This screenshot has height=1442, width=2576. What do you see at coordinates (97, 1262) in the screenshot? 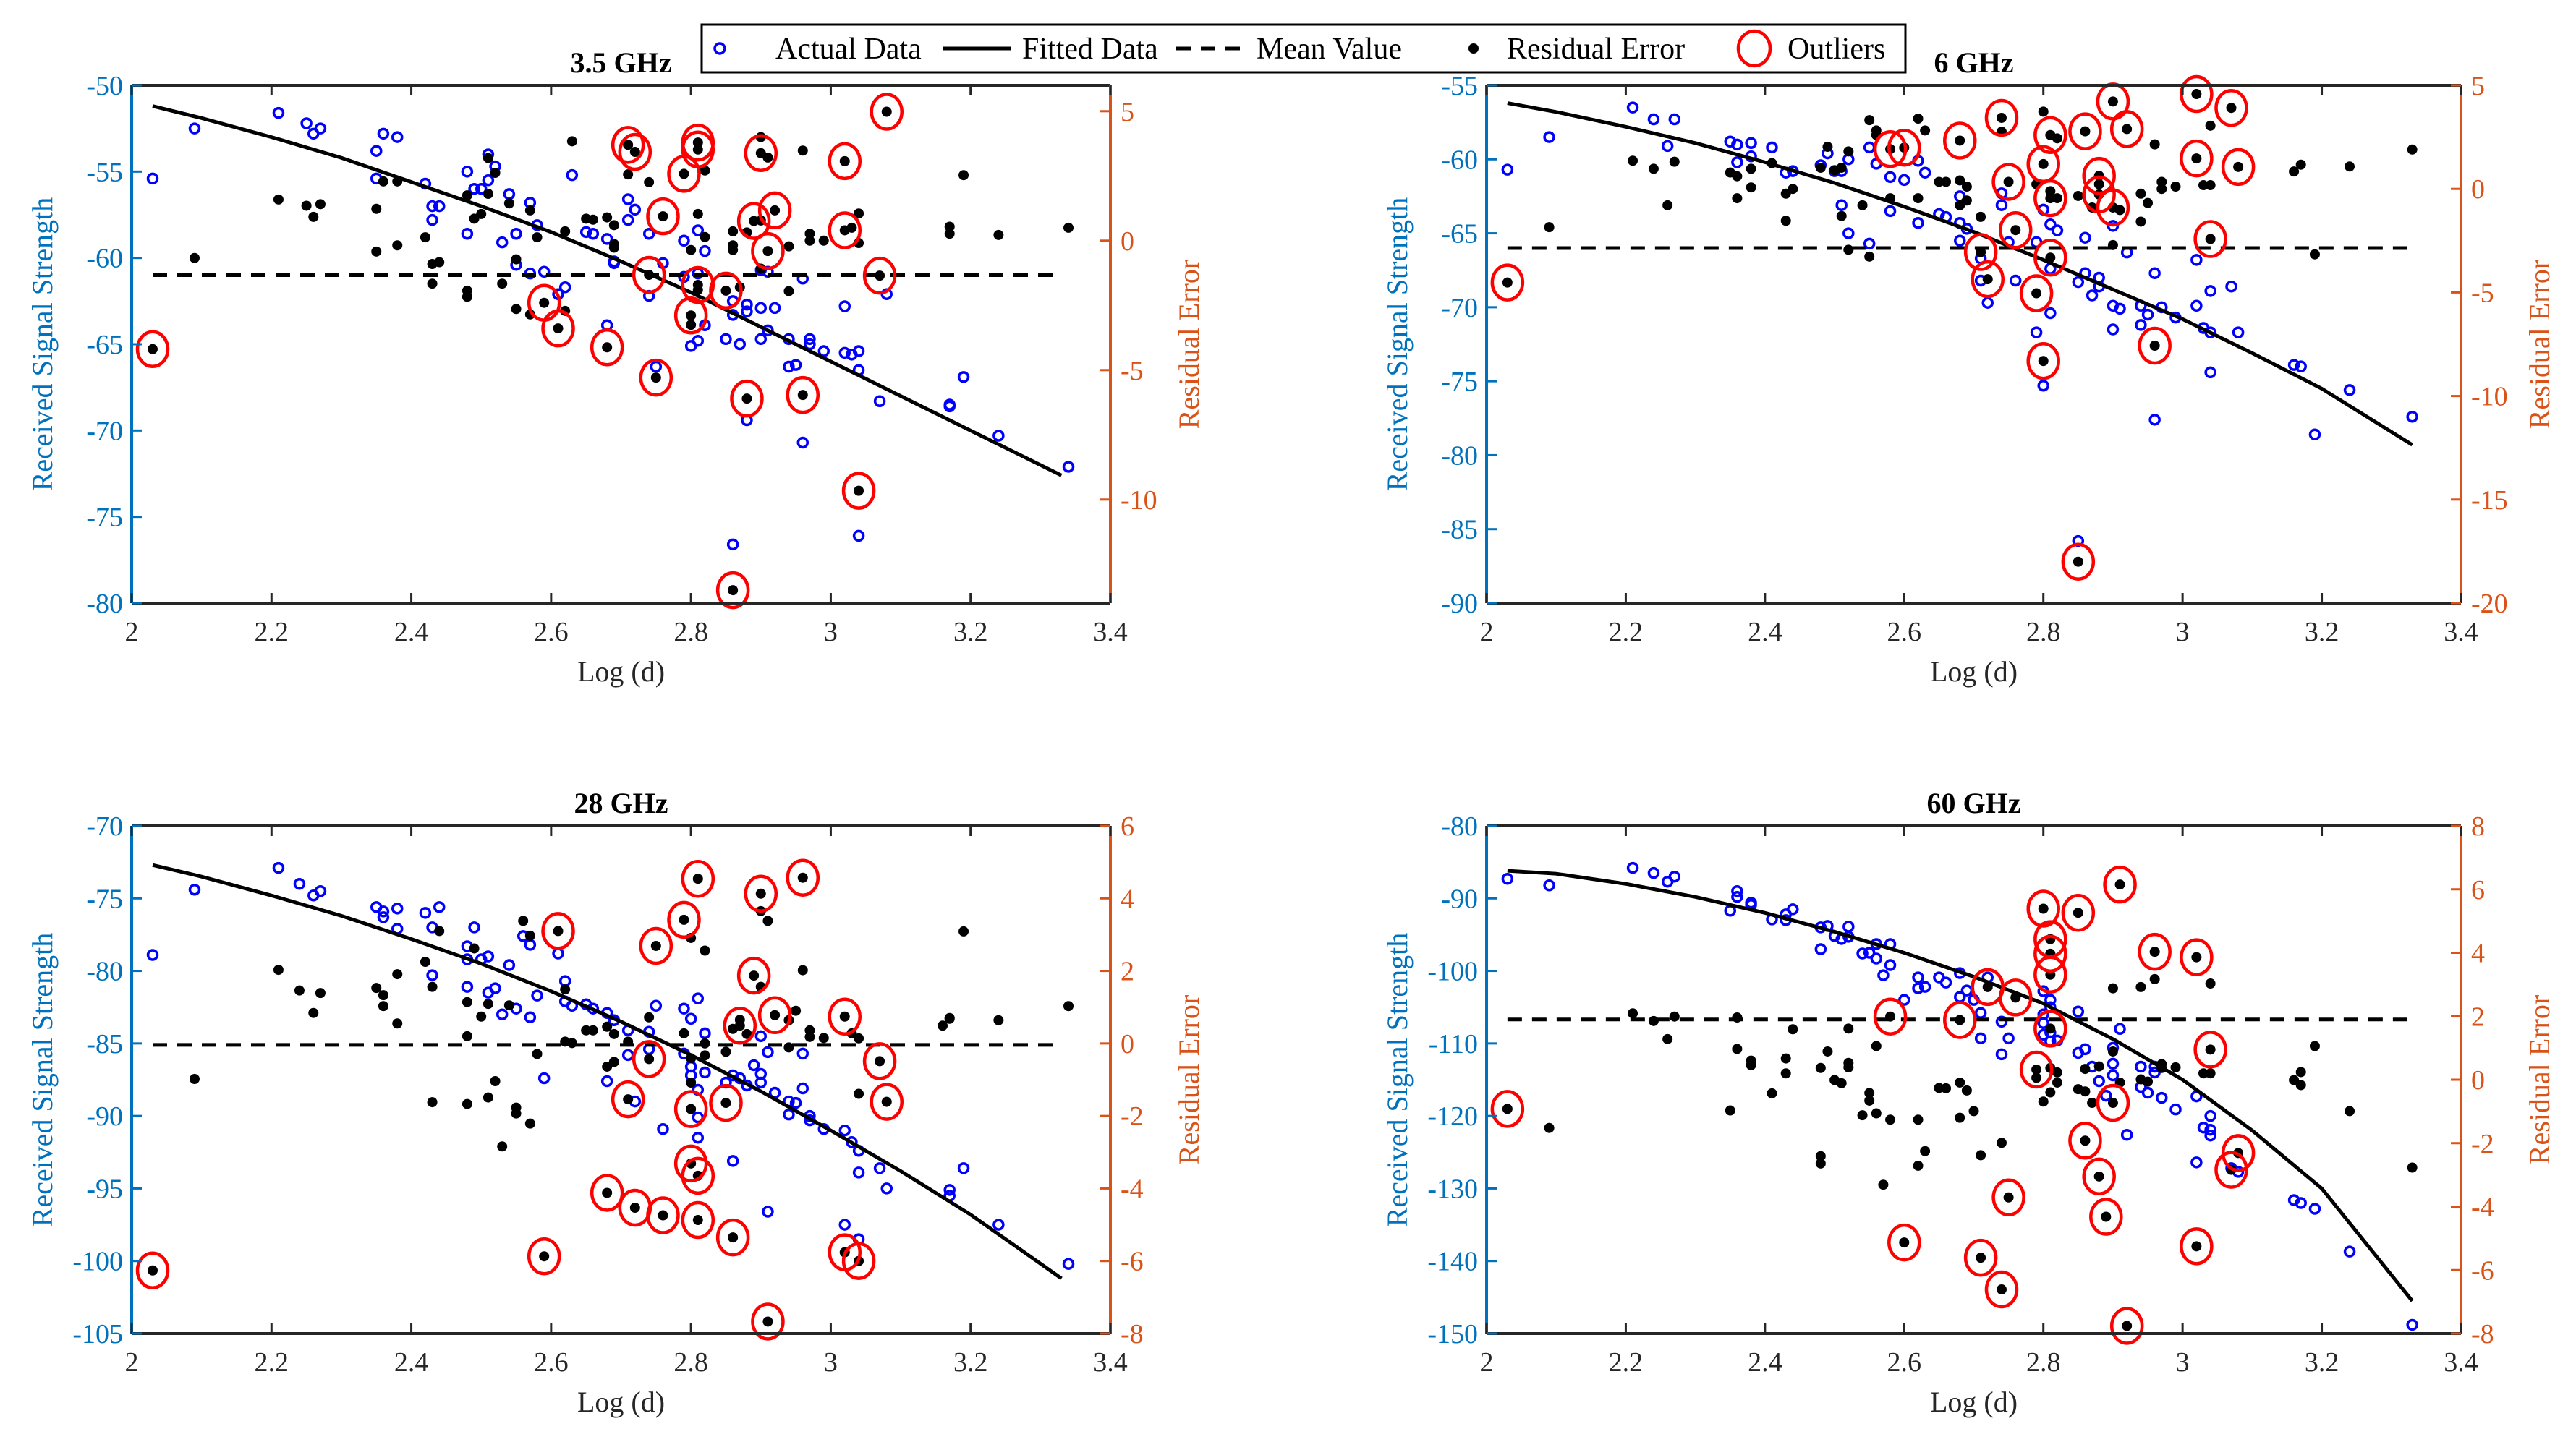
I see `left-y-tick-label: -100` at bounding box center [97, 1262].